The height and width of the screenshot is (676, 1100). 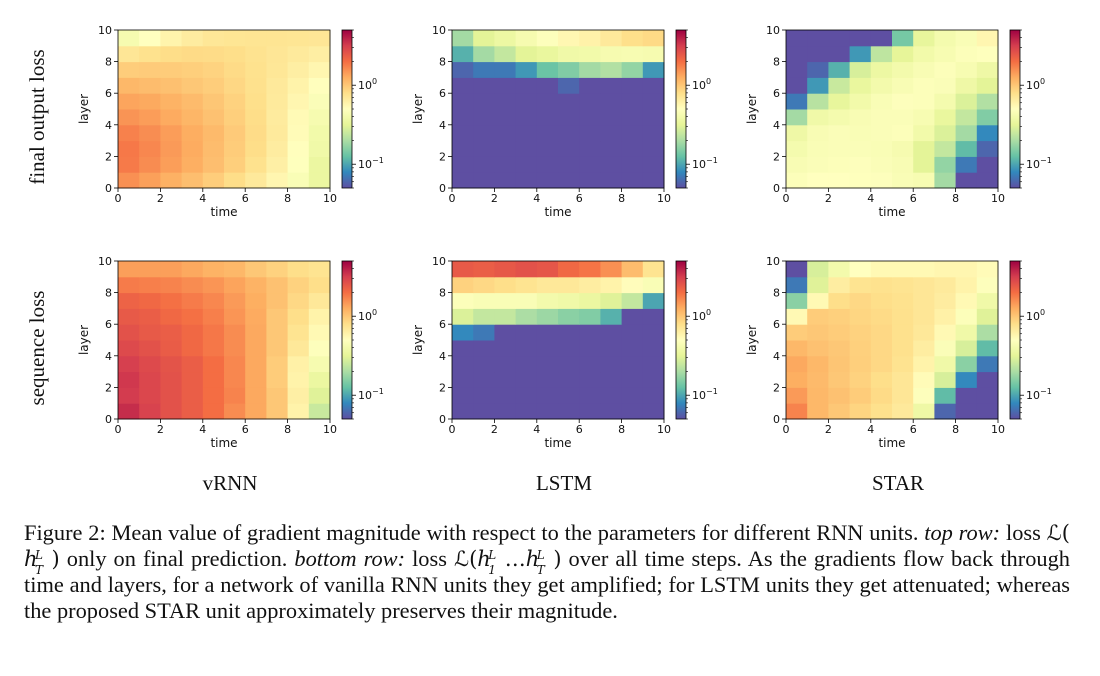 What do you see at coordinates (1023, 532) in the screenshot?
I see `caption-text-2a: loss` at bounding box center [1023, 532].